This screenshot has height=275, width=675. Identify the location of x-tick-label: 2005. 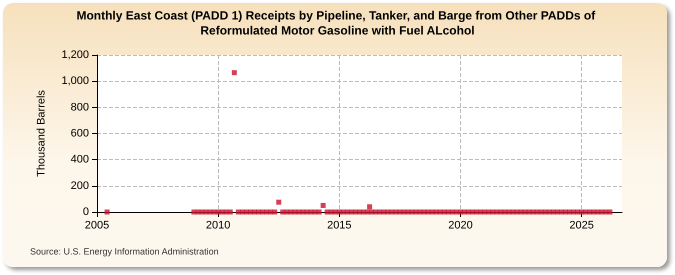
(97, 226).